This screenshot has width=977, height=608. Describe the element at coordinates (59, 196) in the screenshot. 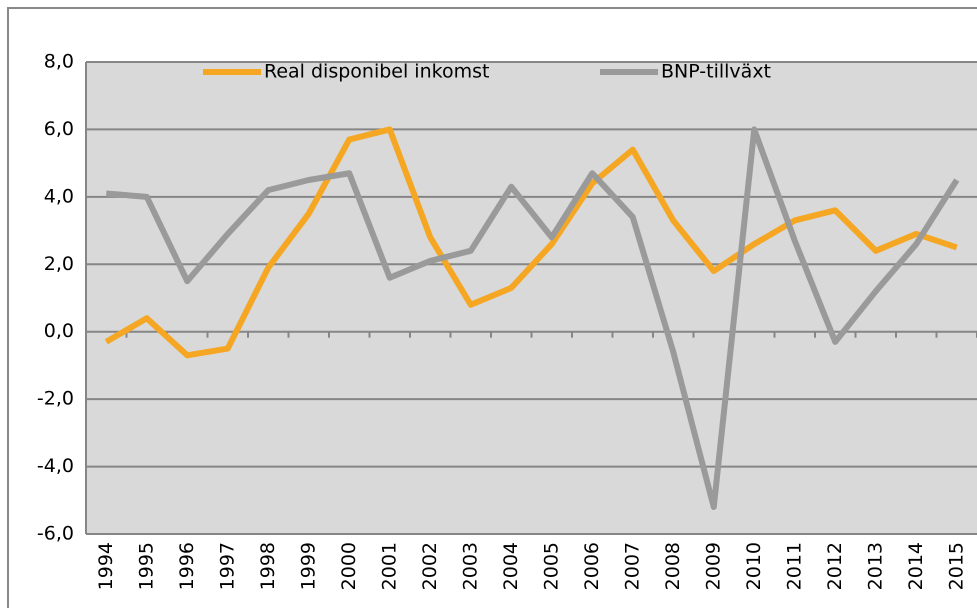

I see `y-tick-label: 4,0` at that location.